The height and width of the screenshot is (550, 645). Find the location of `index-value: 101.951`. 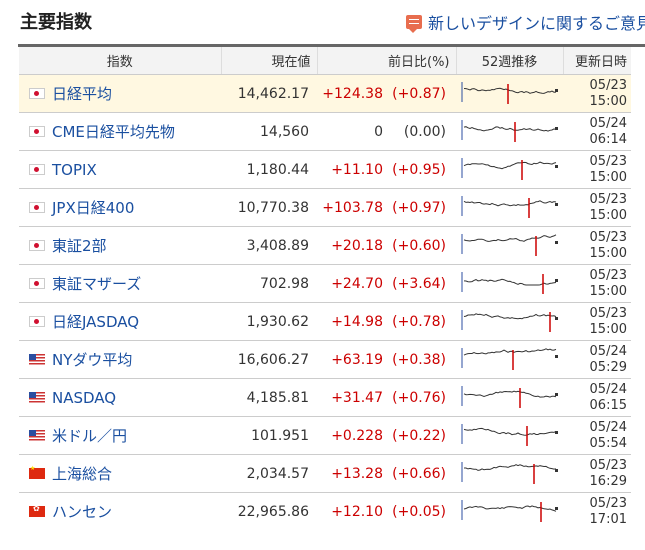

index-value: 101.951 is located at coordinates (269, 435).